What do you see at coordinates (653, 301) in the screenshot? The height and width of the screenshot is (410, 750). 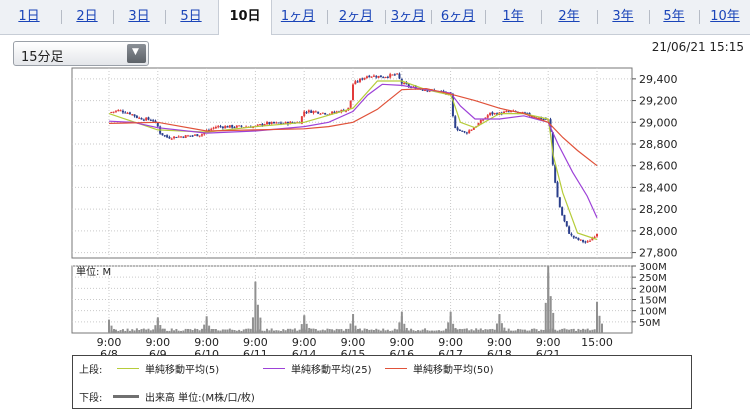 I see `volume-tick-label: 150M` at bounding box center [653, 301].